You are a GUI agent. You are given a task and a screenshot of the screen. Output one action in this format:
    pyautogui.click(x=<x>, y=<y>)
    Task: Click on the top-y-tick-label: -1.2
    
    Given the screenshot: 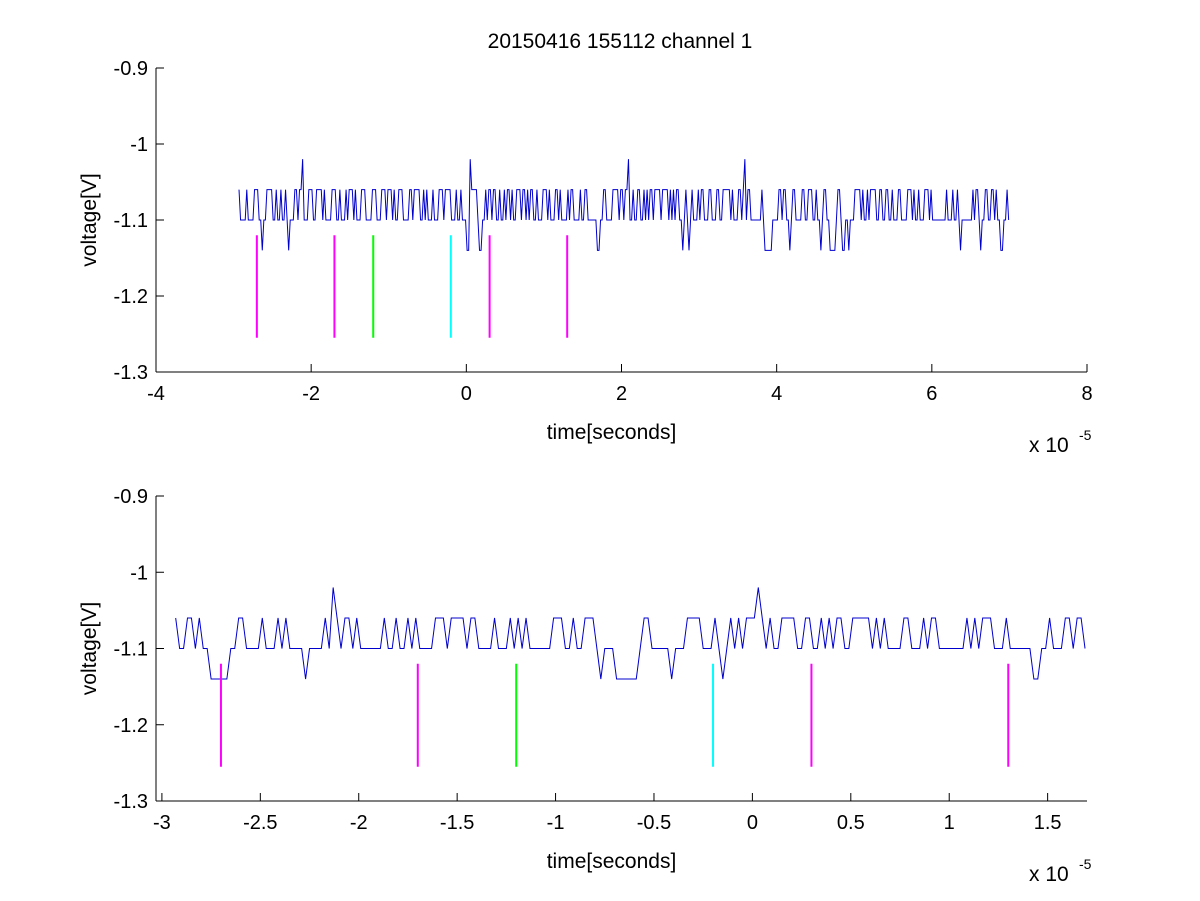 What is the action you would take?
    pyautogui.click(x=131, y=297)
    